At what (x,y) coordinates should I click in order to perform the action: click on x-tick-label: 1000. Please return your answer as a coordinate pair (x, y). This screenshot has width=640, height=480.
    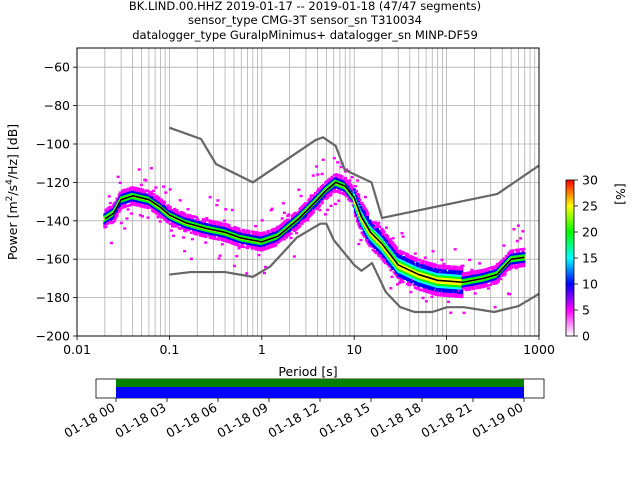
    Looking at the image, I should click on (539, 349).